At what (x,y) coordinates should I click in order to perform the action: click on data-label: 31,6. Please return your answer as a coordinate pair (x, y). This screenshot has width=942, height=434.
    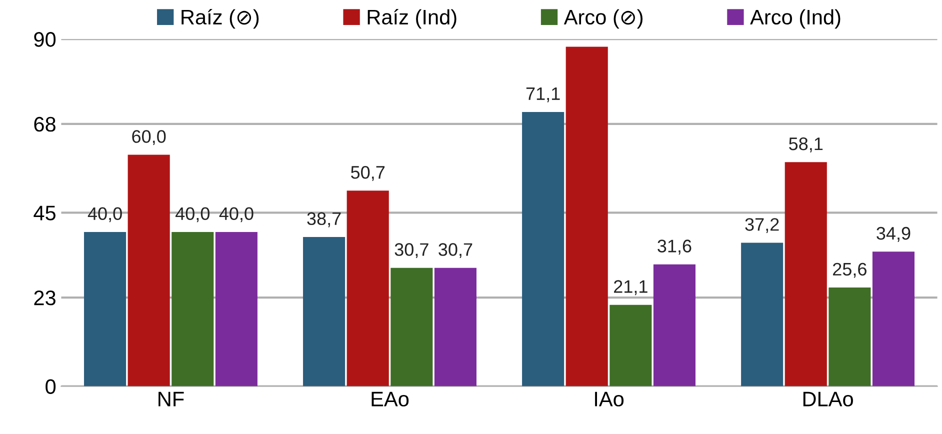
    Looking at the image, I should click on (675, 247).